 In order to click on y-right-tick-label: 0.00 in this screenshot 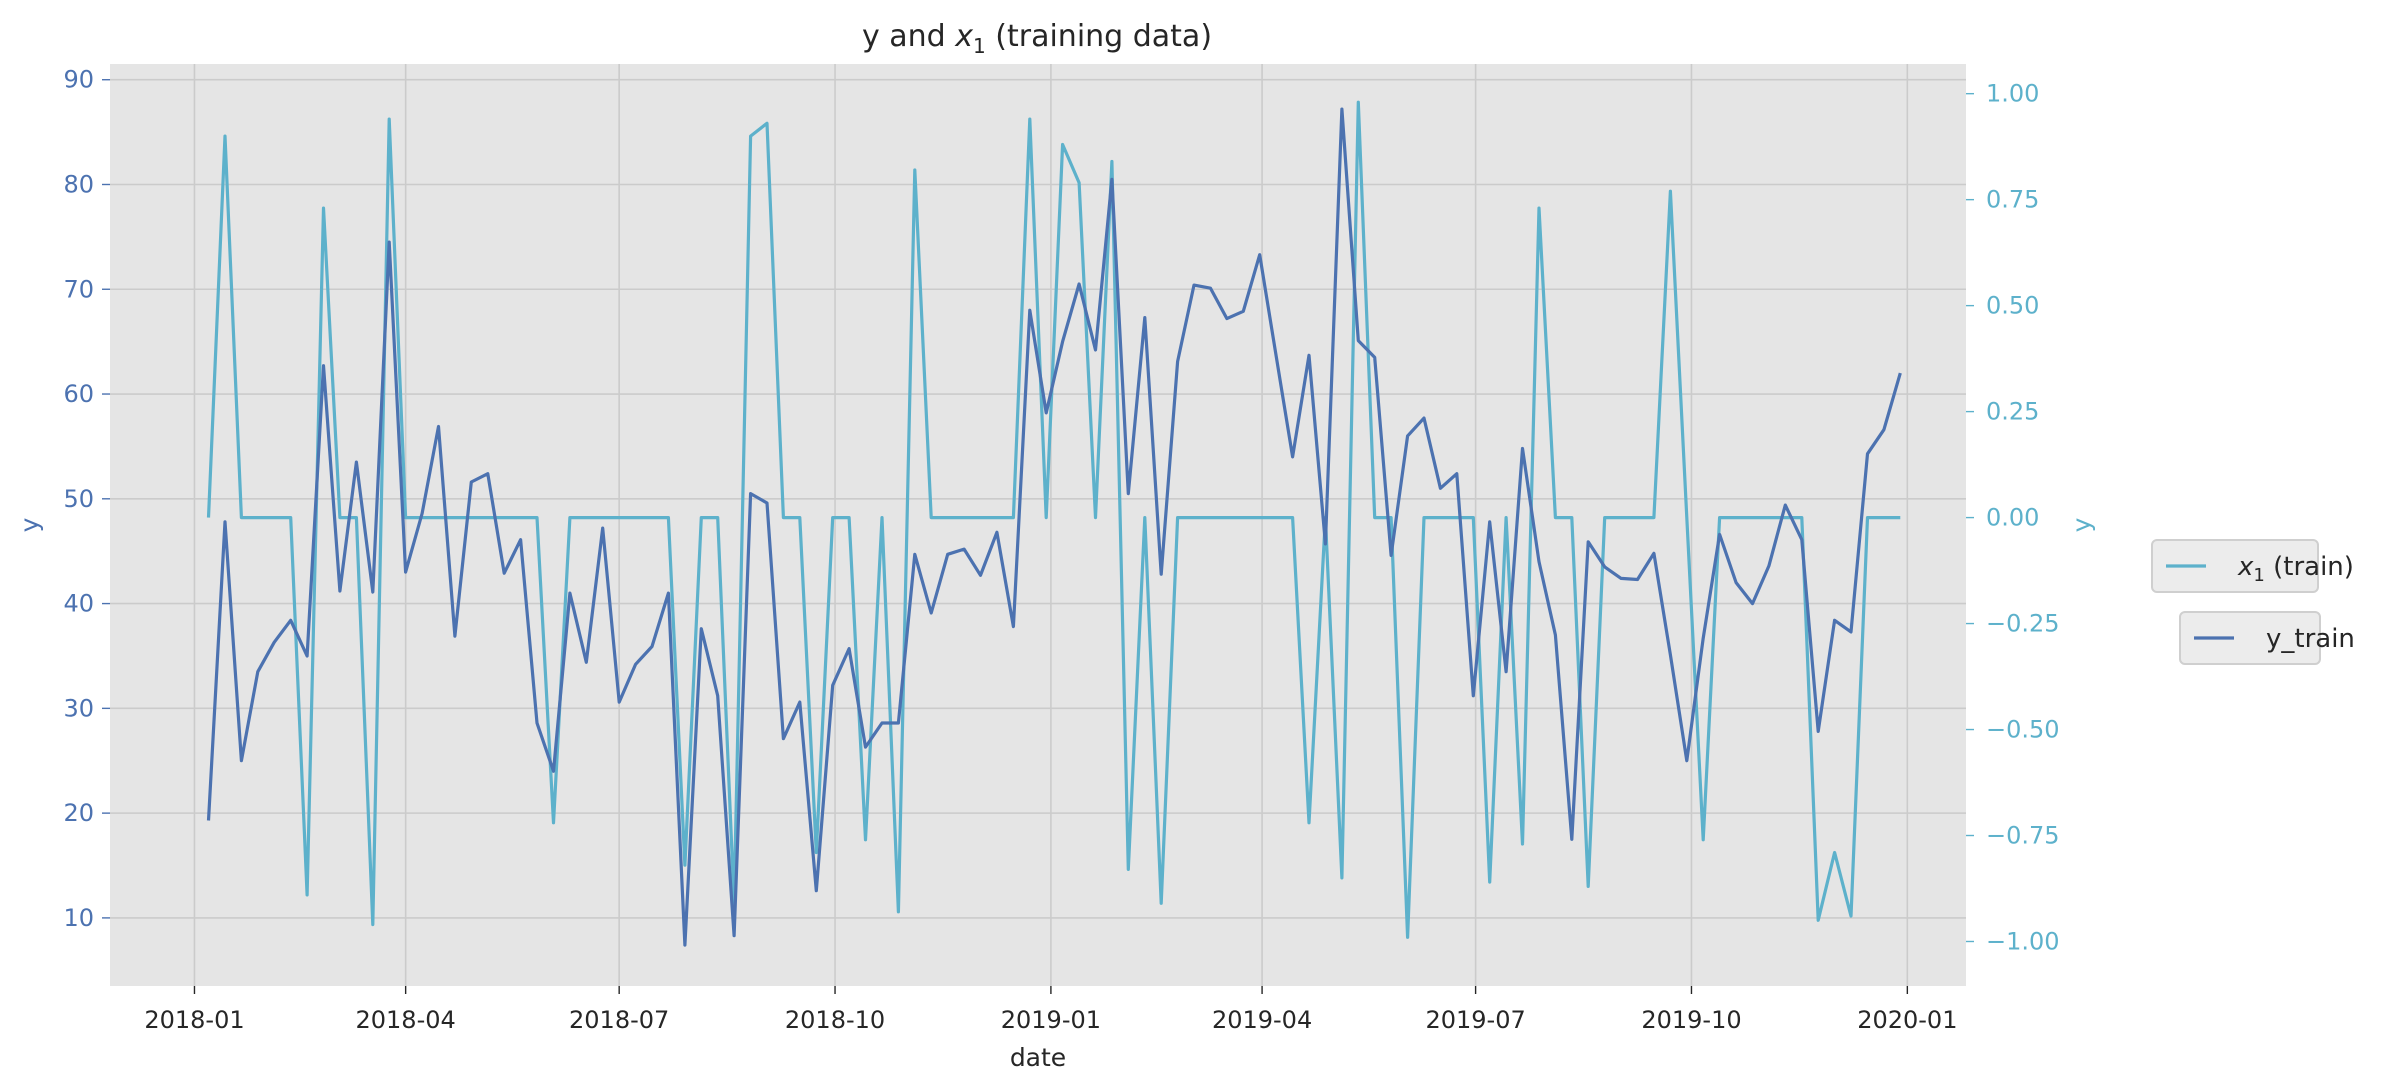, I will do `click(2012, 518)`.